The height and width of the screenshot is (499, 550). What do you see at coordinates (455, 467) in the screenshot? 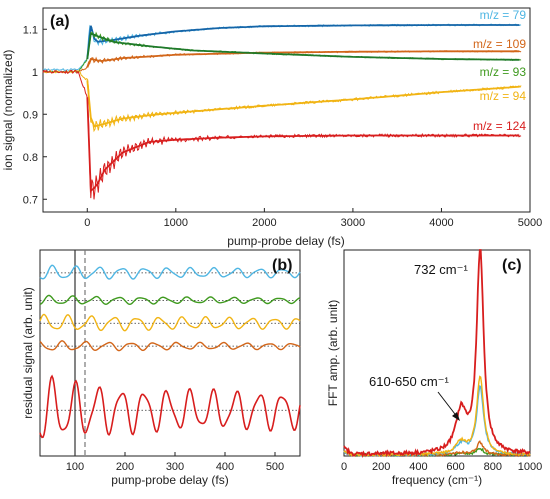
I see `panel-c-xtick-label: 600` at bounding box center [455, 467].